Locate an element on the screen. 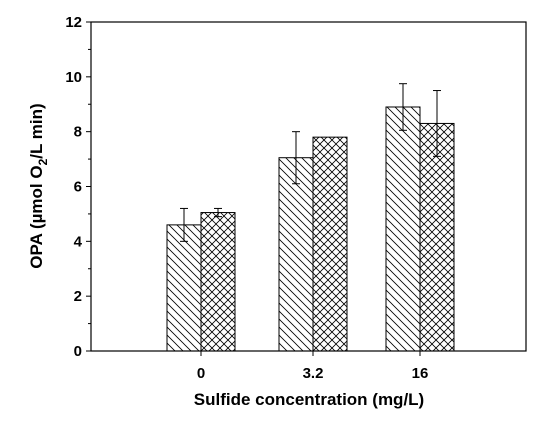  y-axis-title-prefix: OPA (µmol O is located at coordinates (36, 216).